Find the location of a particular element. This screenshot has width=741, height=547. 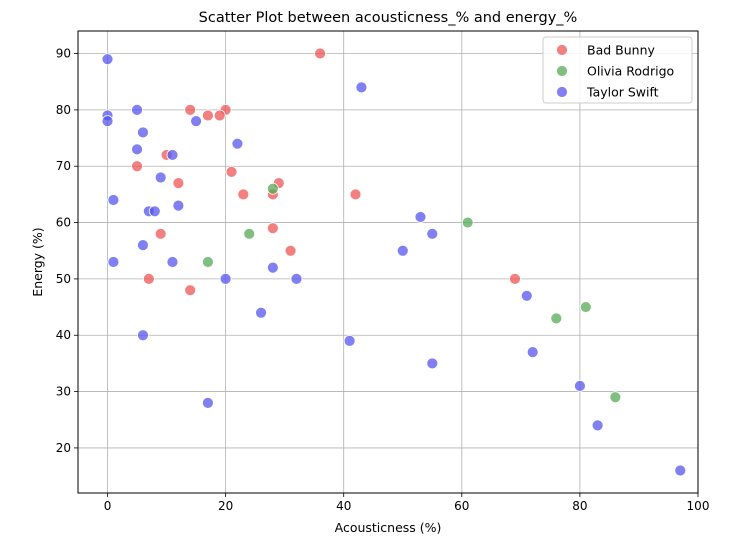

y-axis-label: Energy (%) is located at coordinates (37, 261).